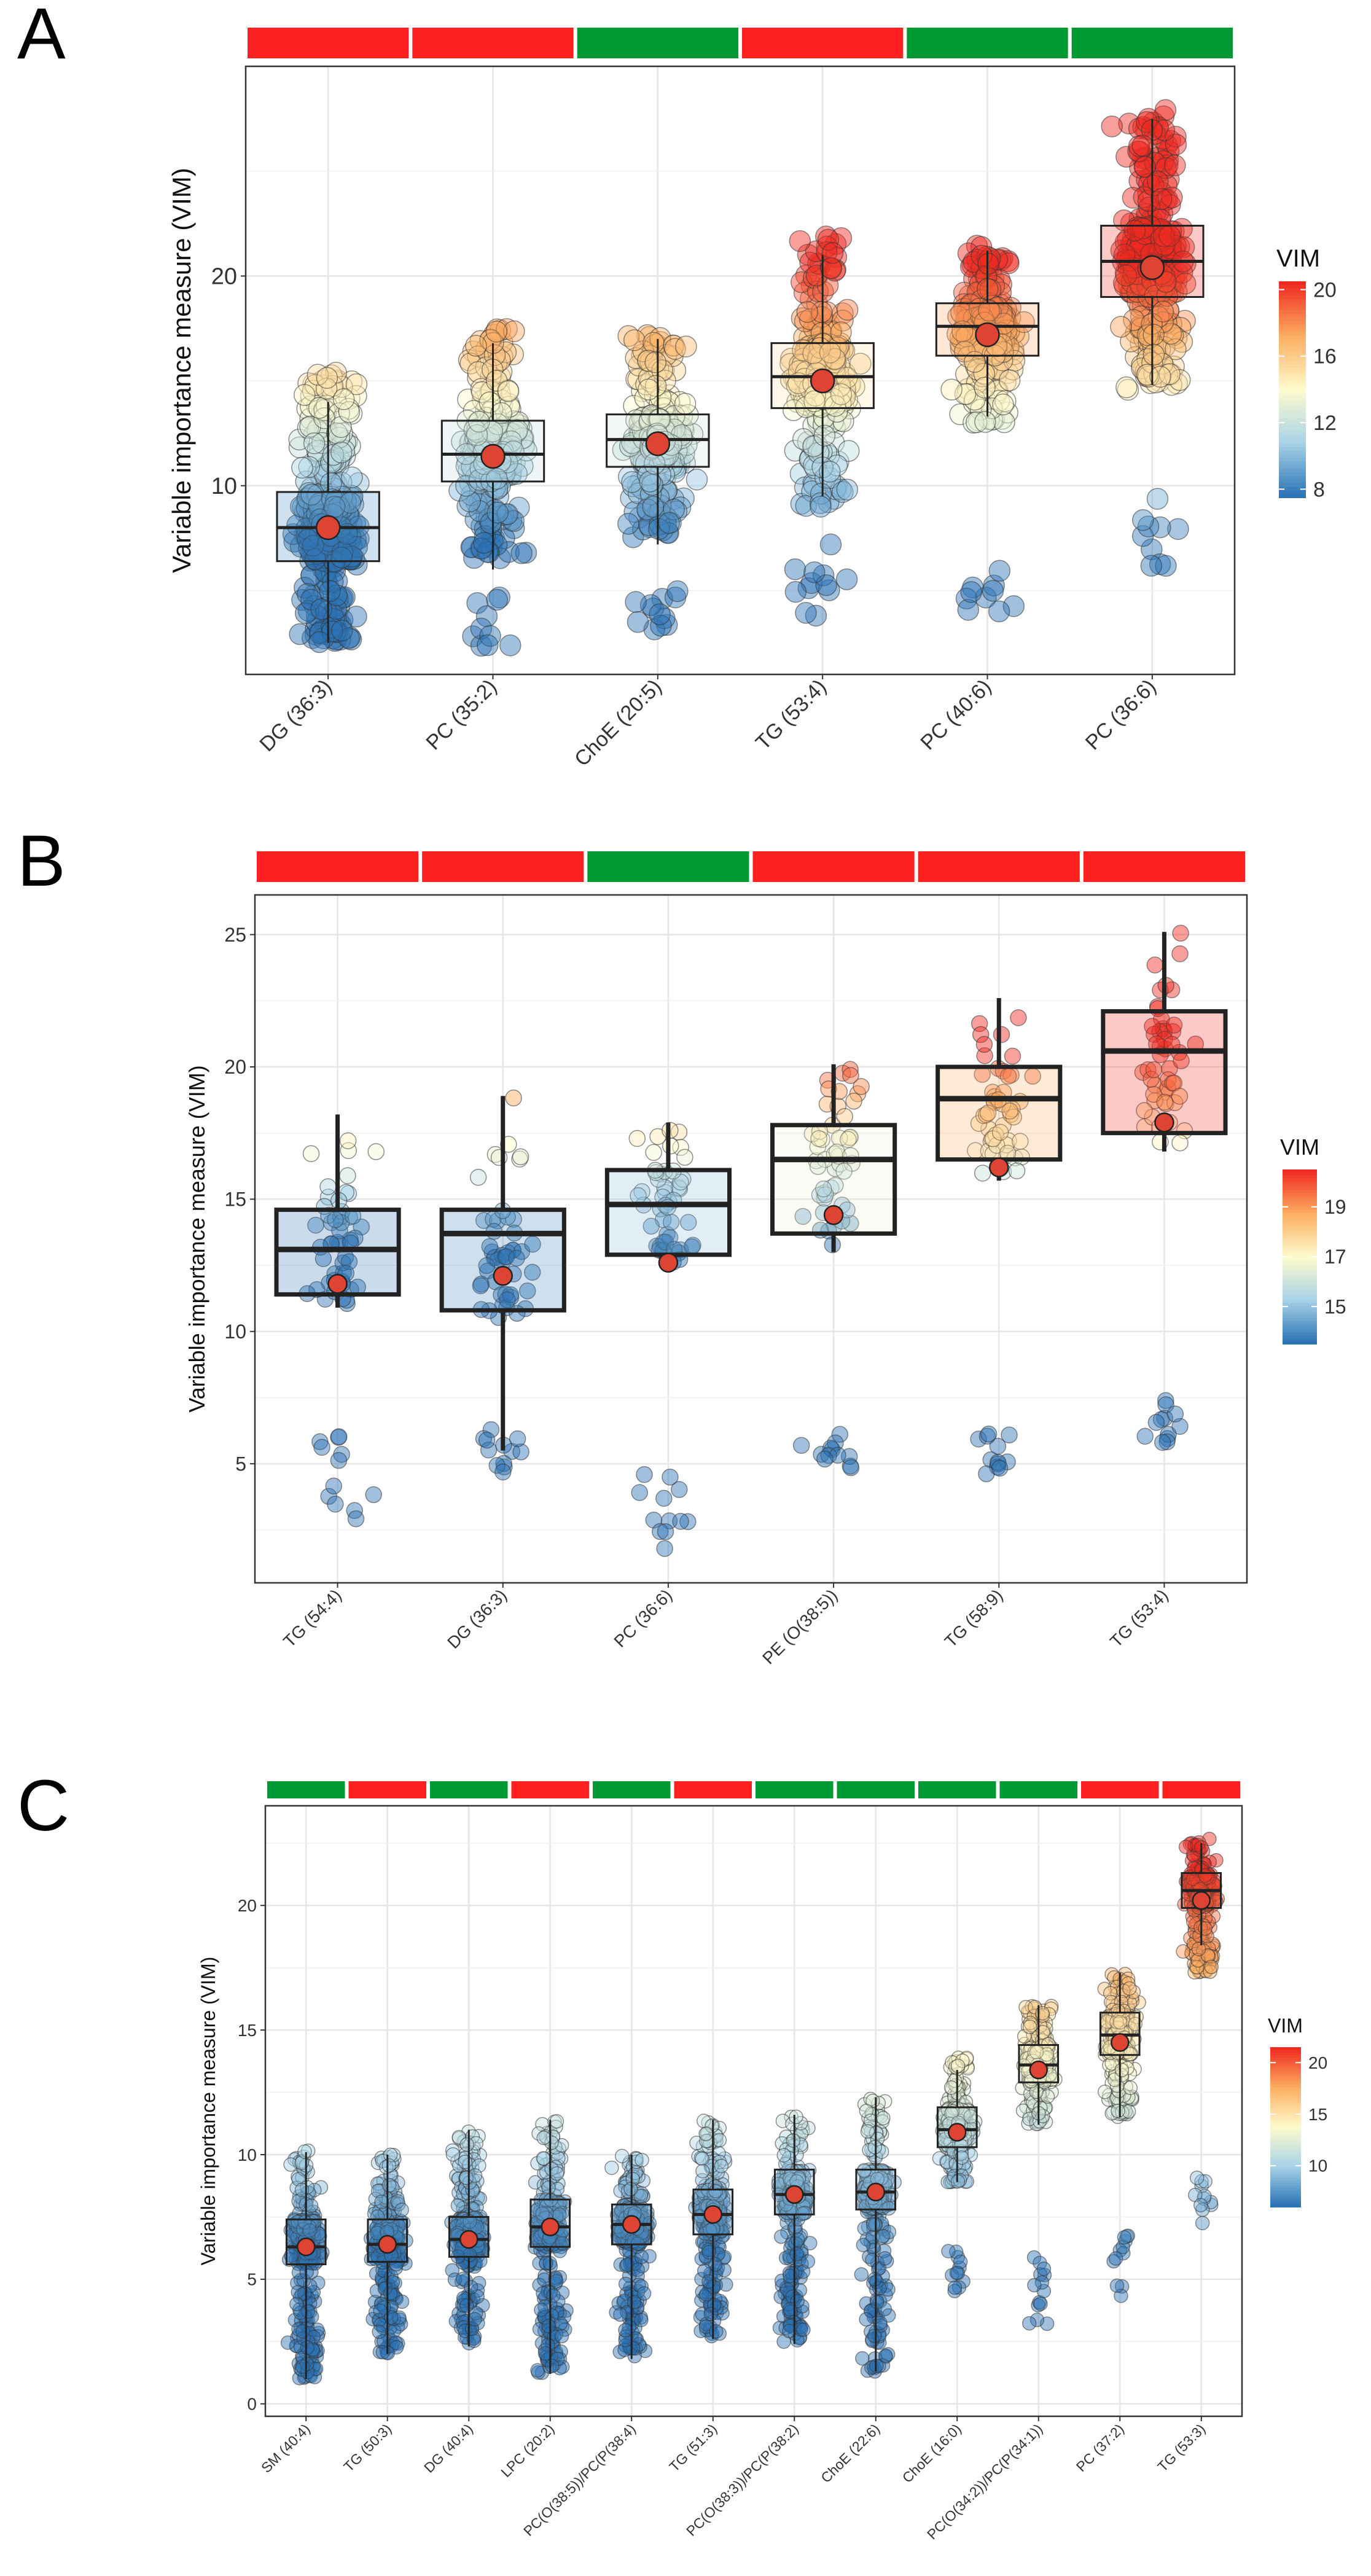 This screenshot has width=1371, height=2576. Describe the element at coordinates (181, 370) in the screenshot. I see `y-axis-label: Variable importance measure (VIM)` at that location.